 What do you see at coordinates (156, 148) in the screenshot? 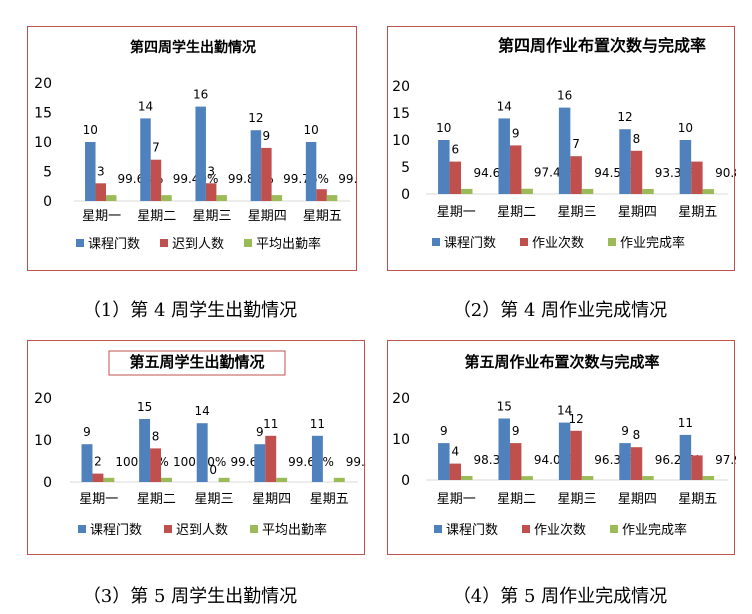
I see `data-label: 7` at bounding box center [156, 148].